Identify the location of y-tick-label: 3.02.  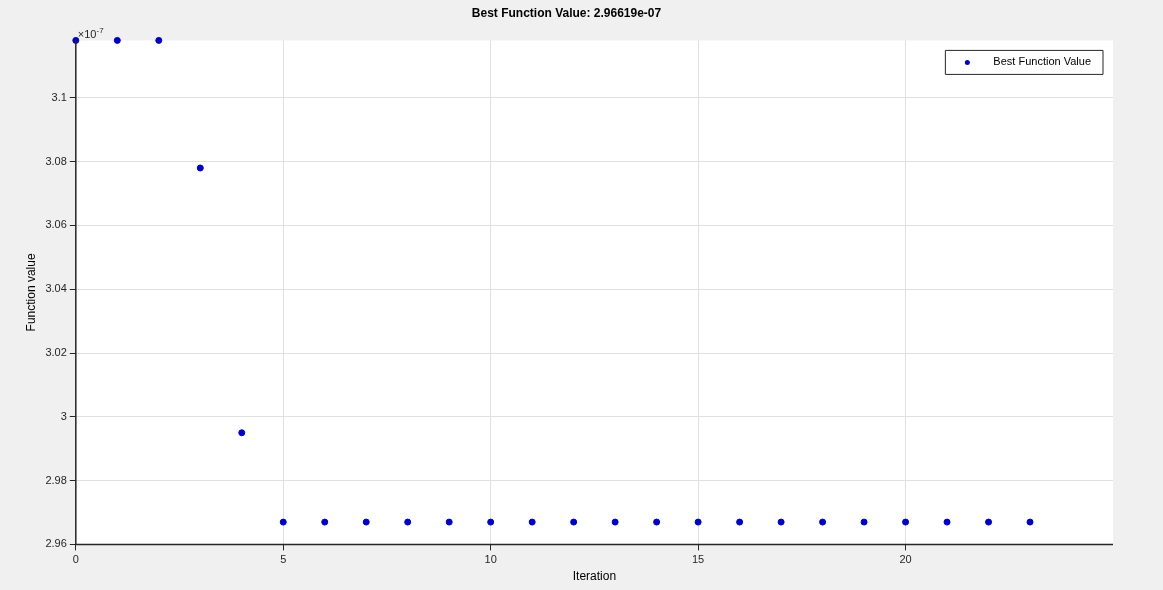
(56, 352).